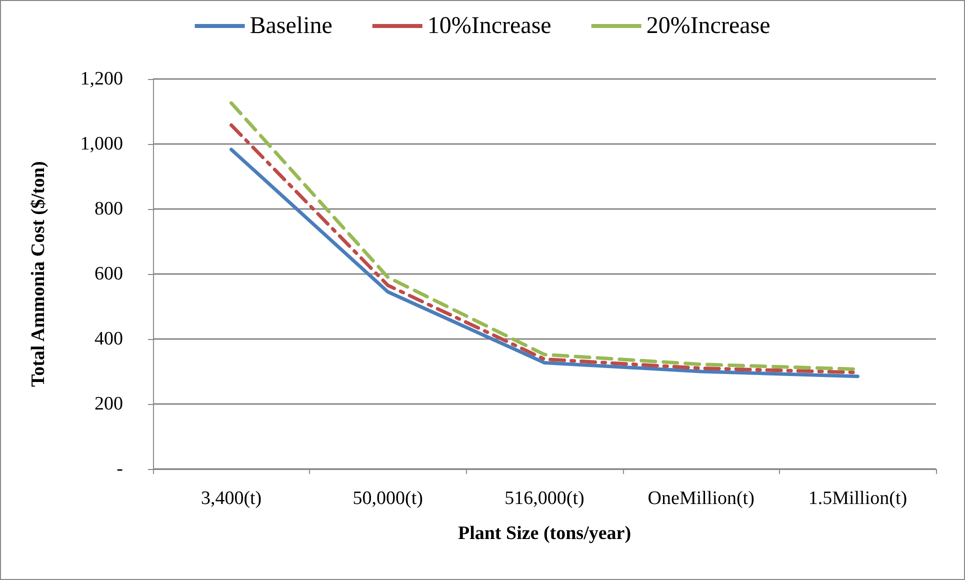 Image resolution: width=965 pixels, height=580 pixels. I want to click on y-axis-title: Total Ammonia Cost ($/ton), so click(38, 274).